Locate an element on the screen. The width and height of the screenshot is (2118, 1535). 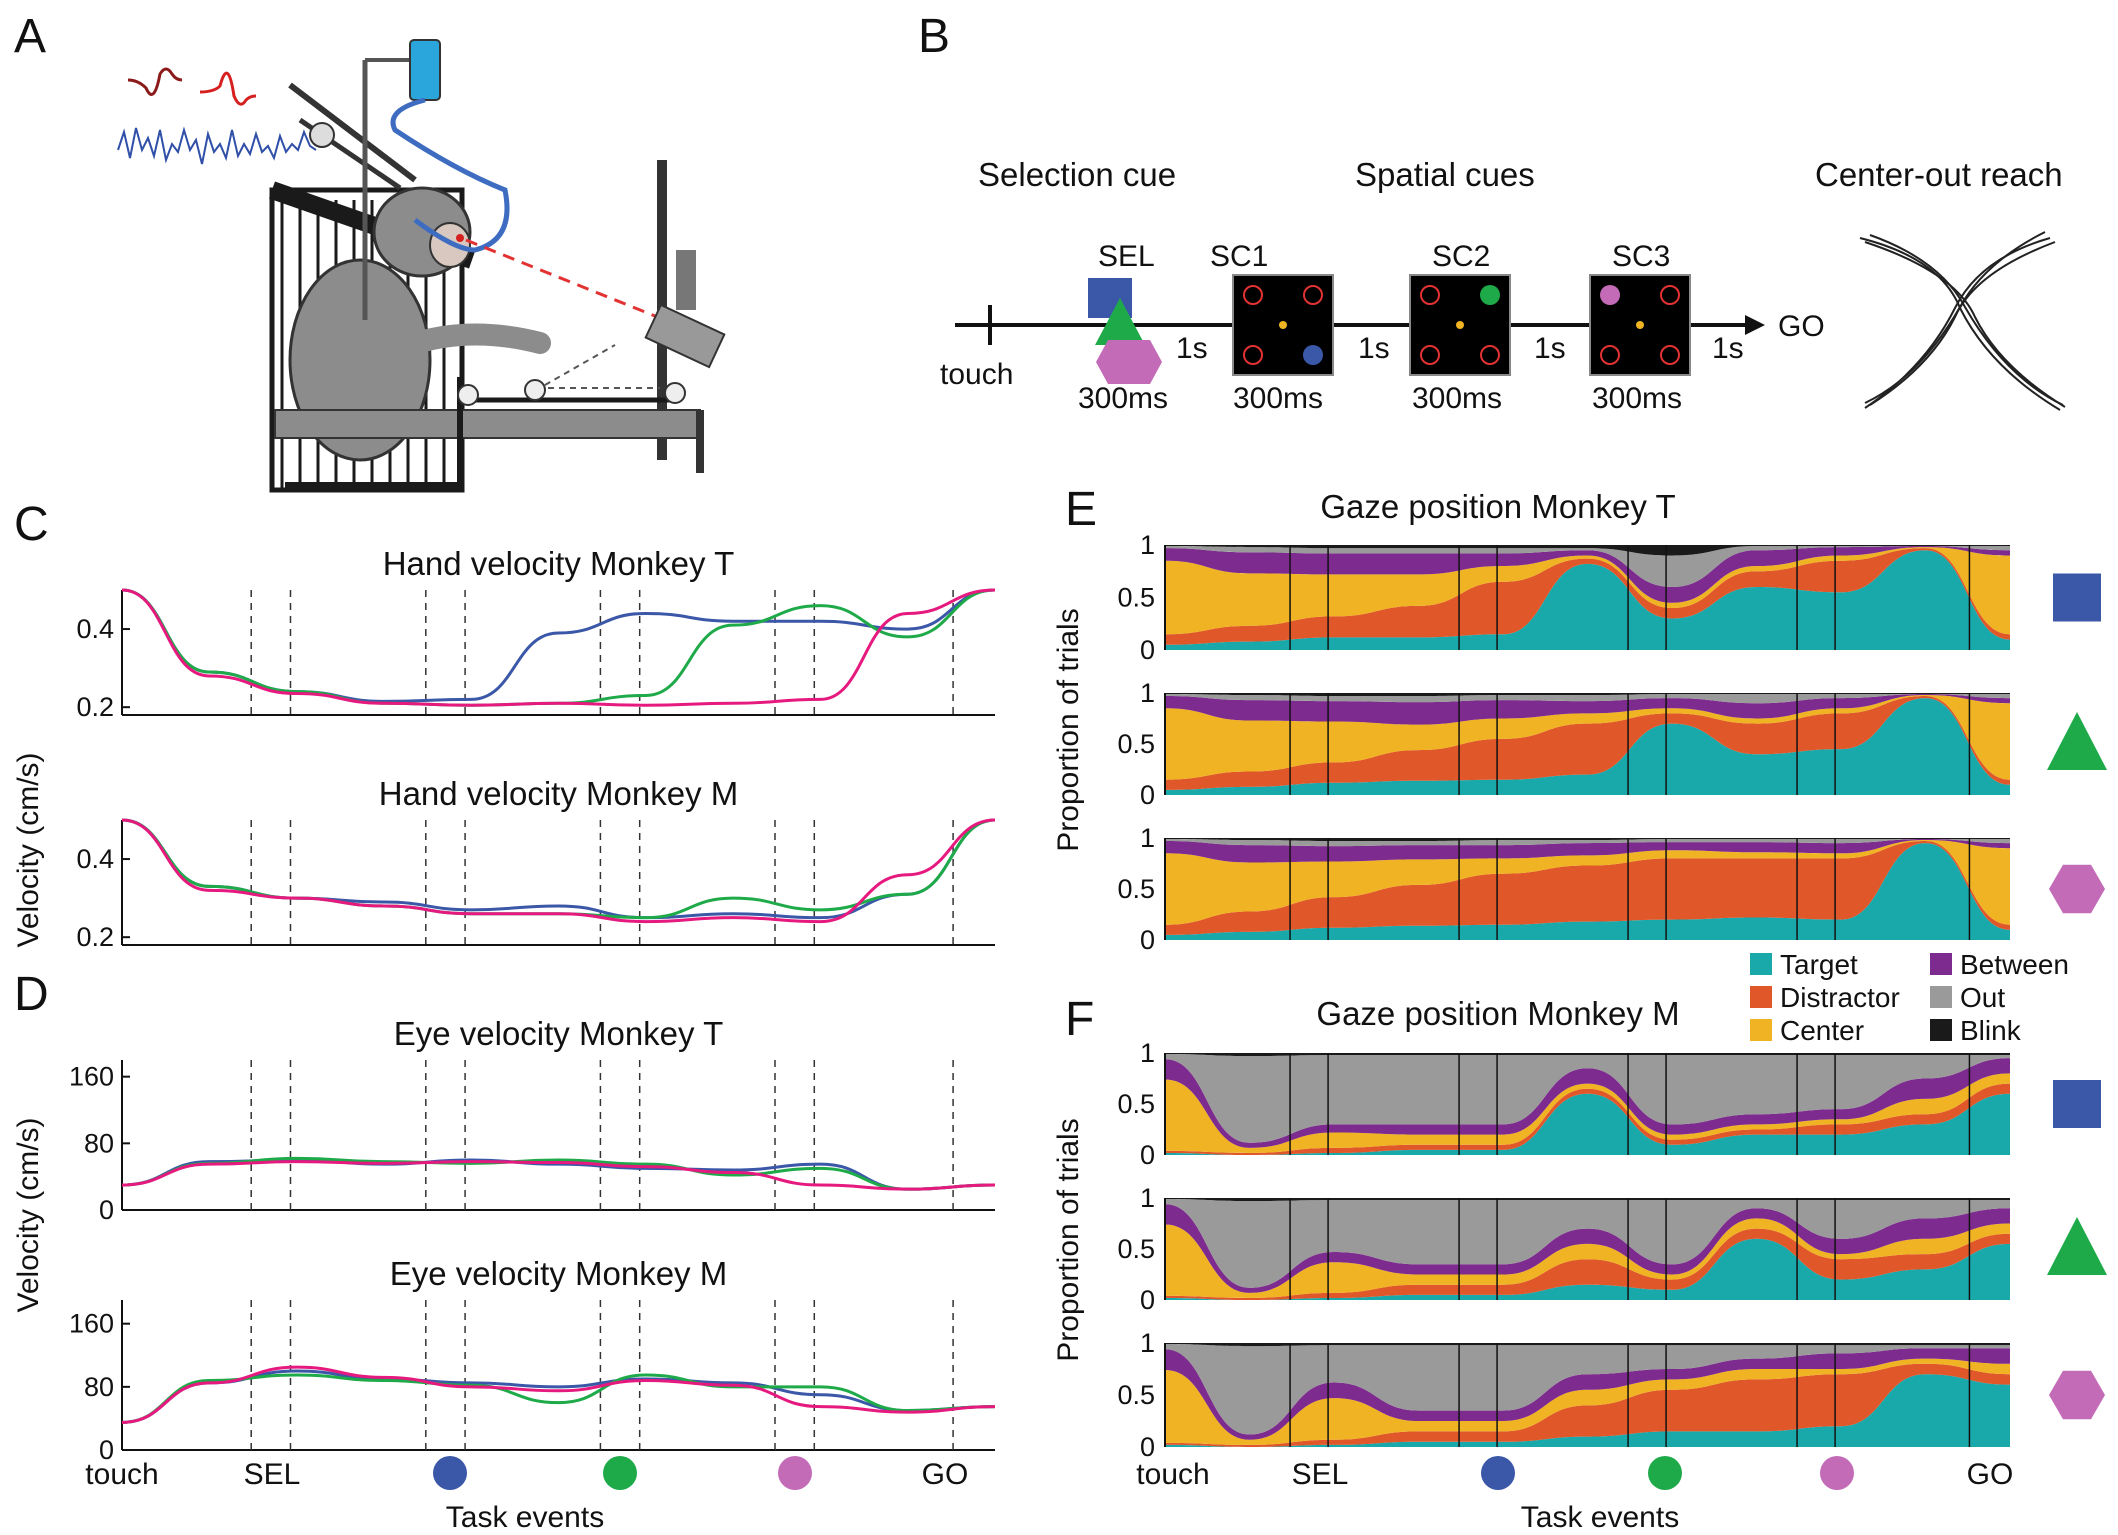
panel-e-title: Gaze position Monkey T is located at coordinates (1497, 506).